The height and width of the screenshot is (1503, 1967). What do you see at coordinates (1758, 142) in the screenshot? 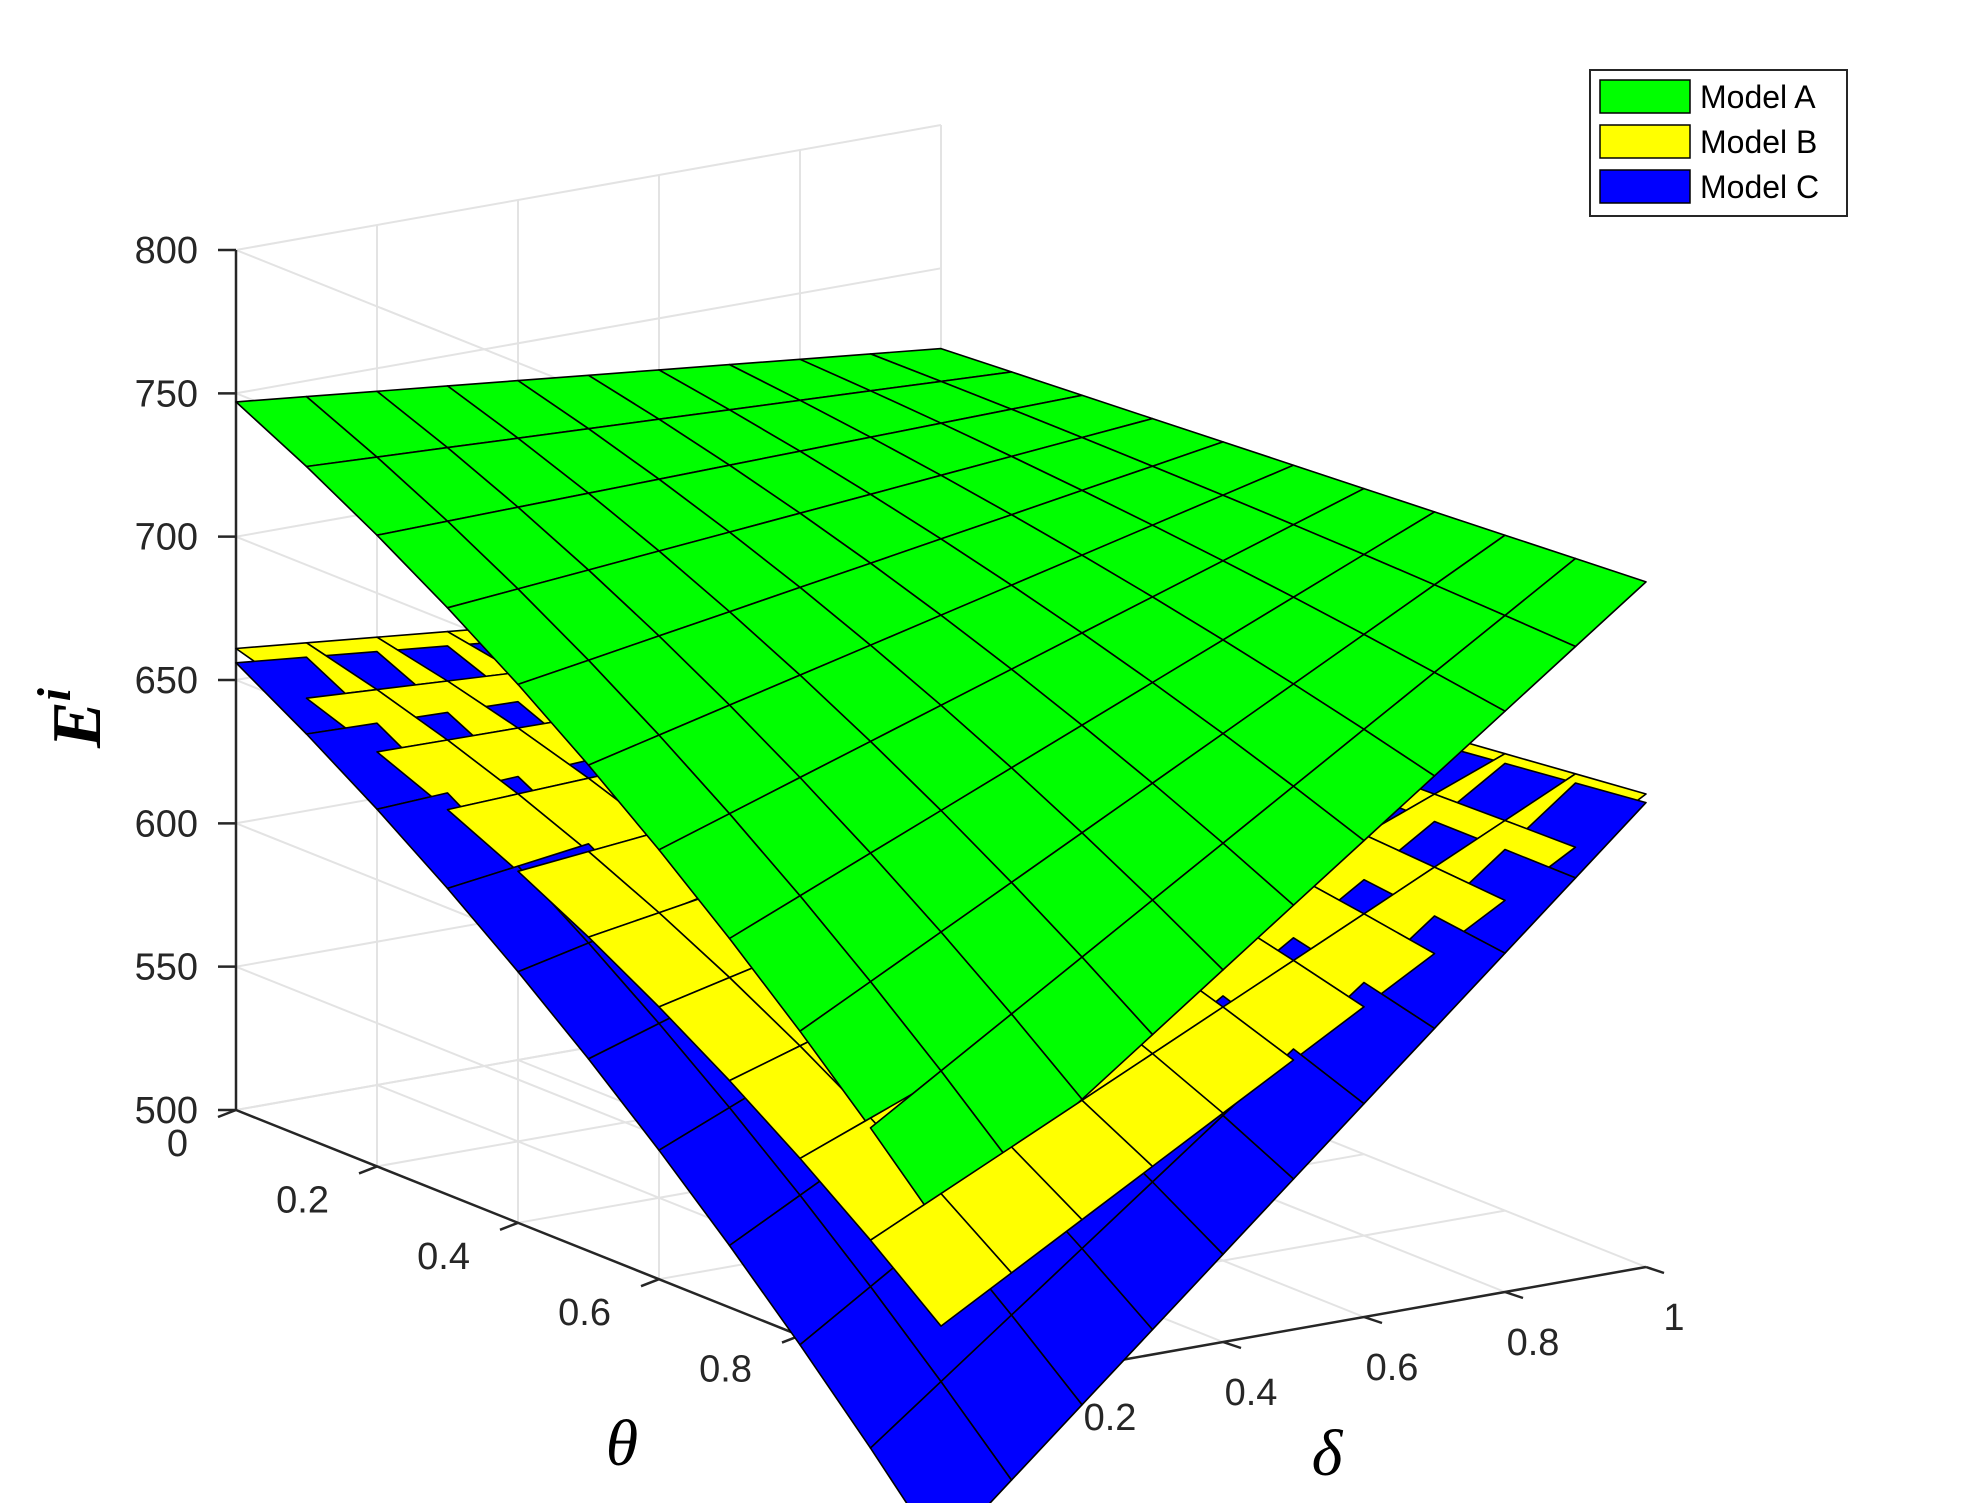
I see `legend-label: Model B` at bounding box center [1758, 142].